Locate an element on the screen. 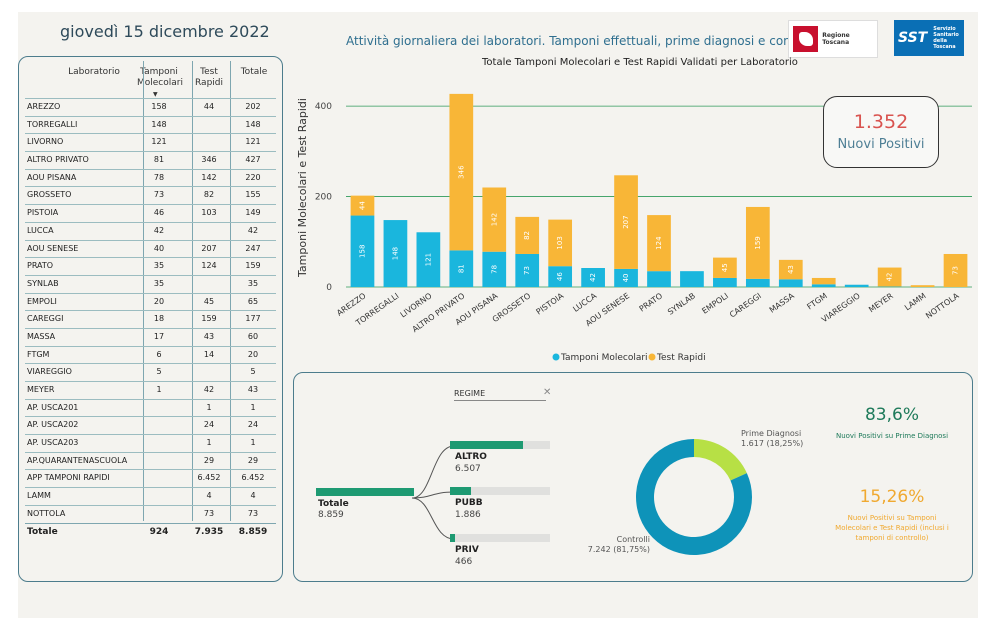  y-tick-label: 400 is located at coordinates (323, 107).